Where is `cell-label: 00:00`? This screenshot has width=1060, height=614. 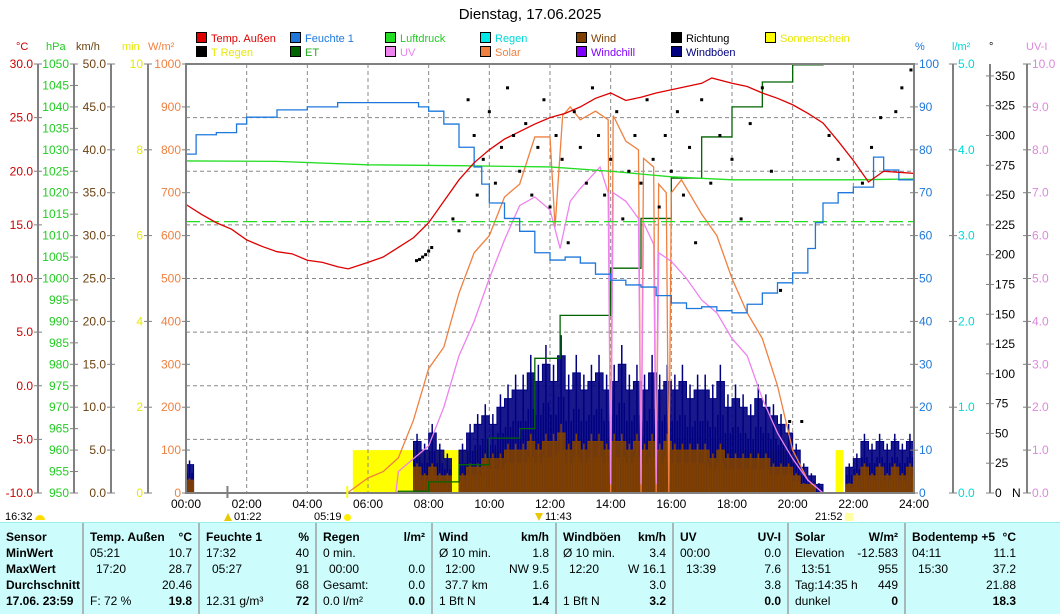 cell-label: 00:00 is located at coordinates (695, 553).